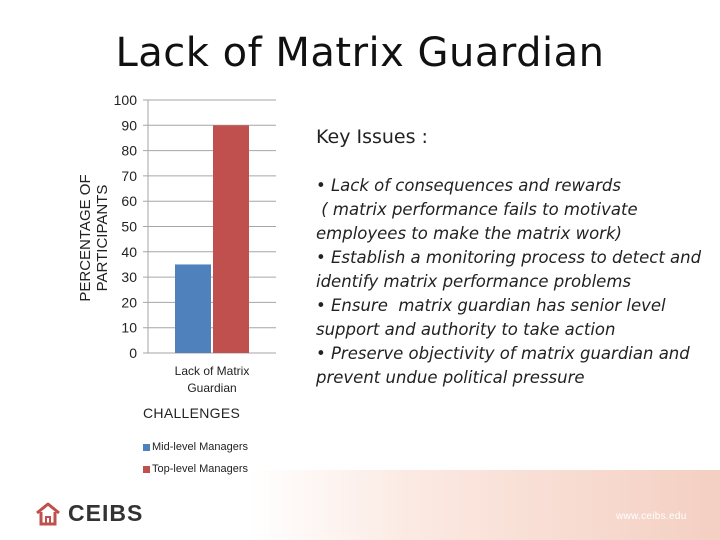 Image resolution: width=720 pixels, height=540 pixels. Describe the element at coordinates (129, 302) in the screenshot. I see `y-tick-label: 20` at that location.